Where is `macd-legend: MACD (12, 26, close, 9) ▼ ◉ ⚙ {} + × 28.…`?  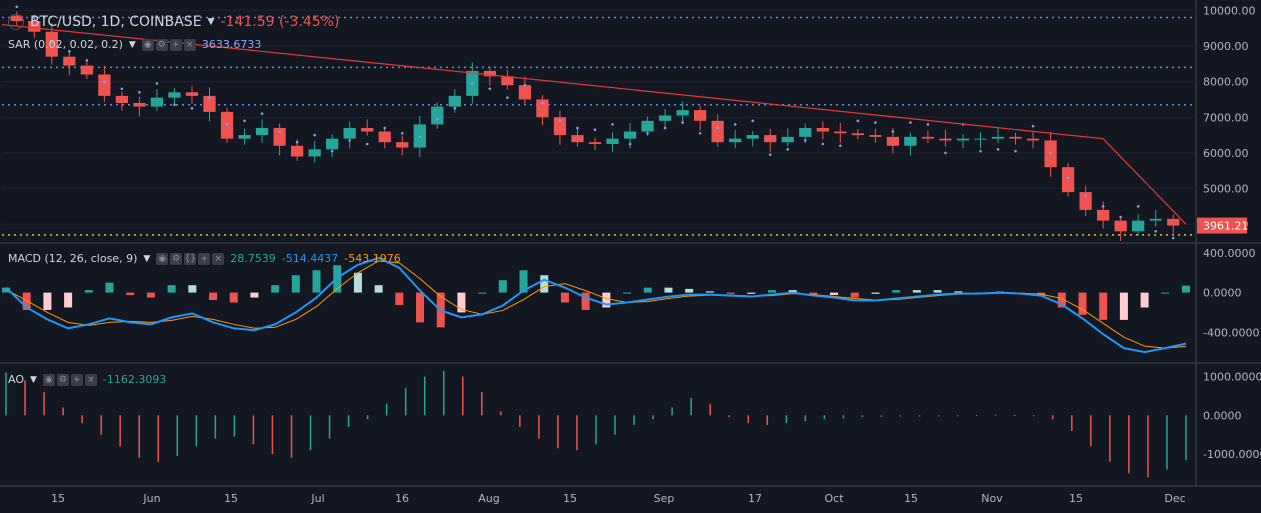
macd-legend: MACD (12, 26, close, 9) ▼ ◉ ⚙ {} + × 28.… is located at coordinates (204, 258).